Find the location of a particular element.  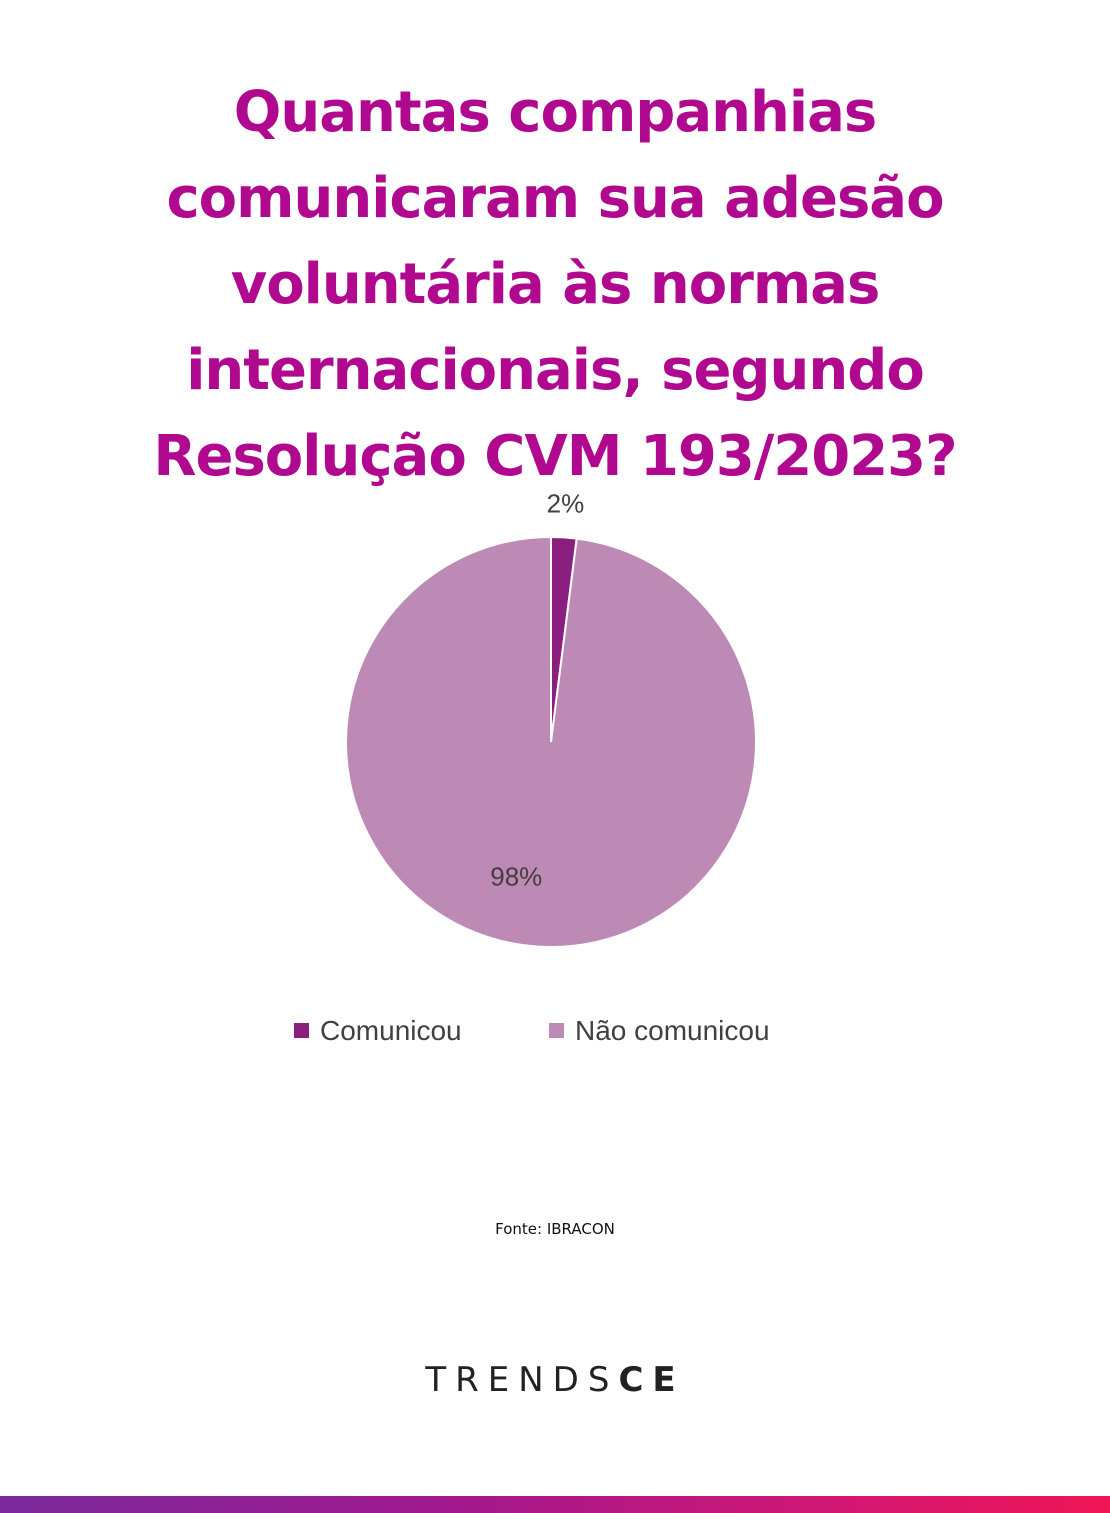

trendsce-logo: TRENDSCE is located at coordinates (555, 1380).